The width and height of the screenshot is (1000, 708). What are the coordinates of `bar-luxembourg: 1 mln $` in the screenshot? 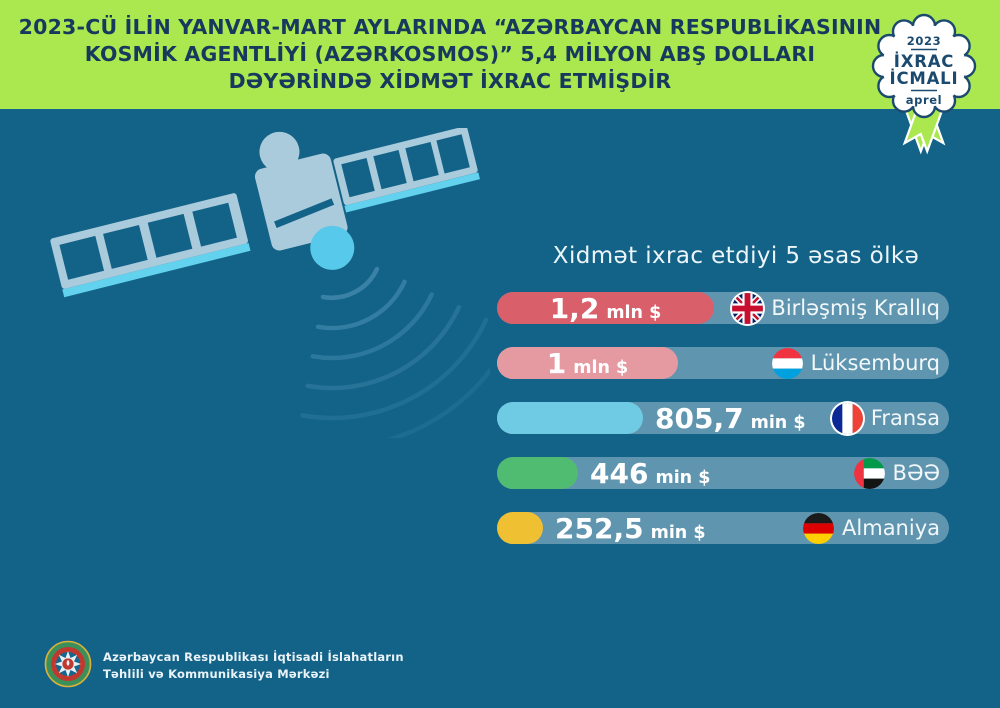 It's located at (587, 363).